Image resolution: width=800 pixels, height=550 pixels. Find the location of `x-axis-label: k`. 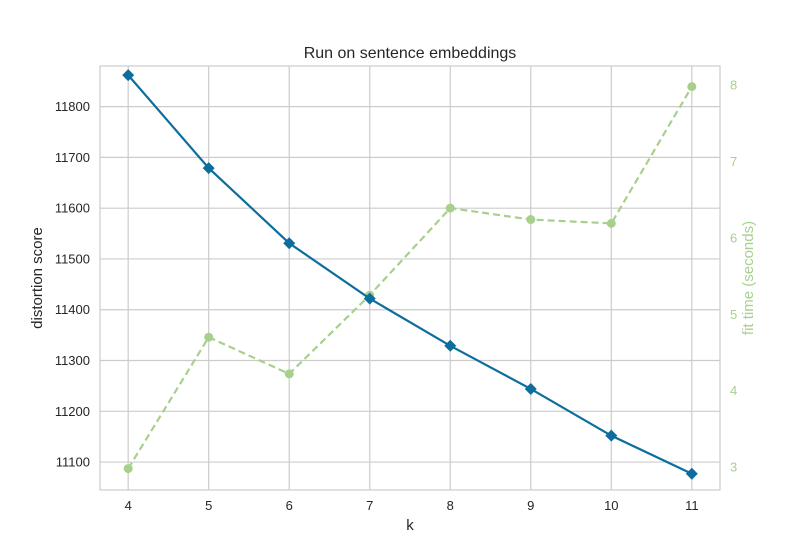

x-axis-label: k is located at coordinates (410, 525).